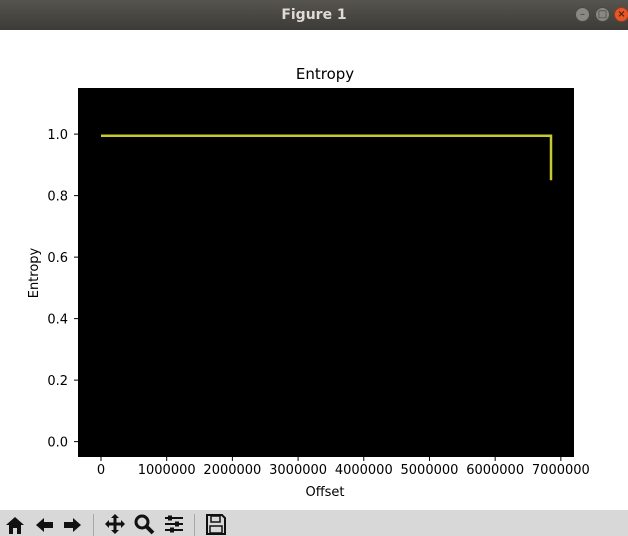 This screenshot has height=536, width=628. I want to click on x-tick-label: 7000000, so click(561, 470).